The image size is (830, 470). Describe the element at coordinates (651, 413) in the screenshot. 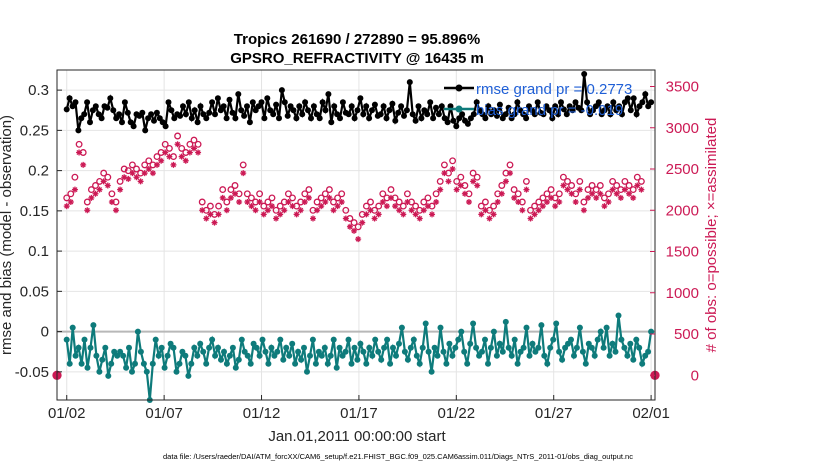

I see `x-tick-label-6: 02/01` at that location.